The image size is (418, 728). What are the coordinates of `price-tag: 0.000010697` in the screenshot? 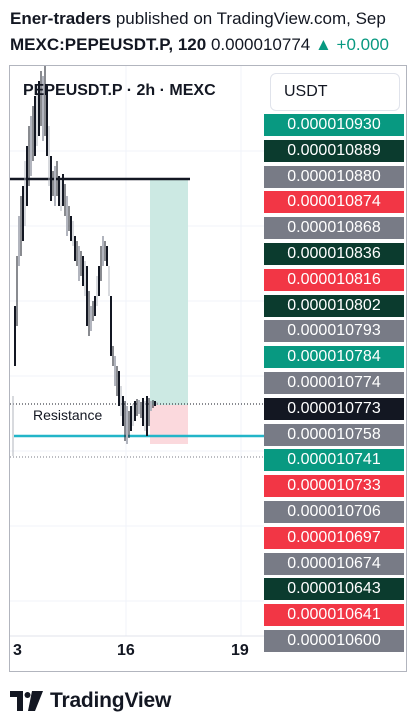 It's located at (334, 537).